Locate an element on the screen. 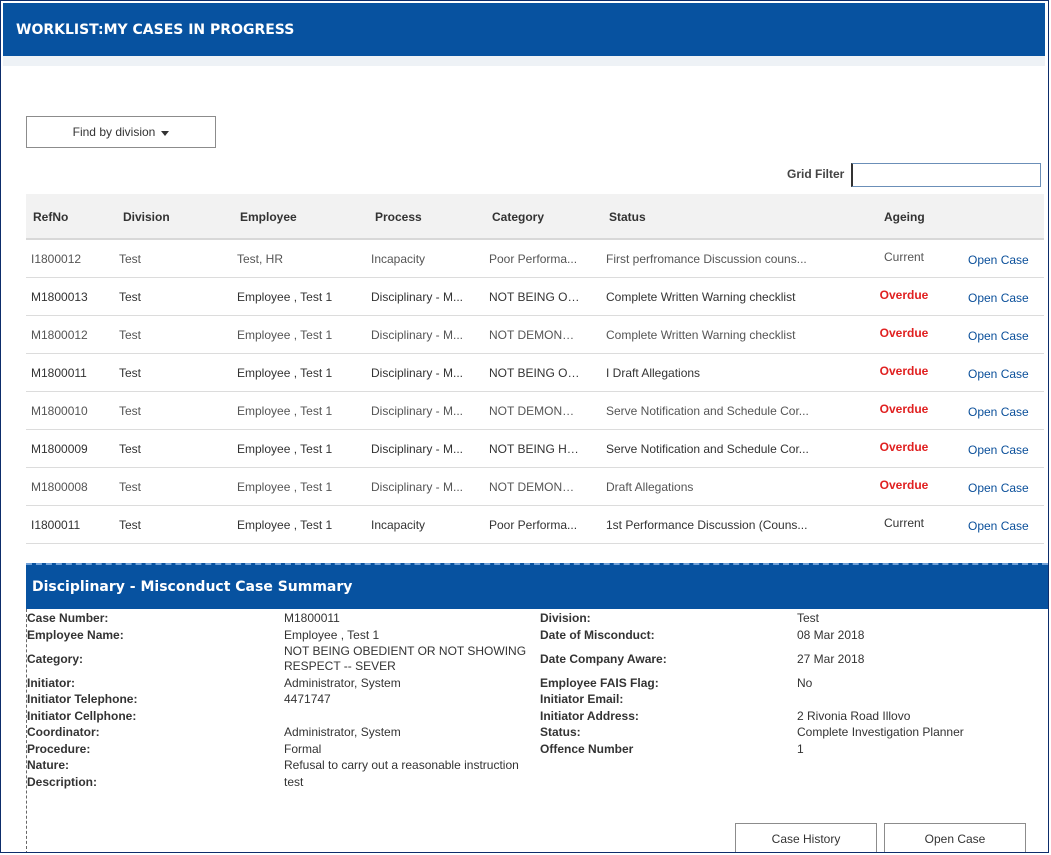 This screenshot has height=855, width=1051. summary-value: Test is located at coordinates (808, 618).